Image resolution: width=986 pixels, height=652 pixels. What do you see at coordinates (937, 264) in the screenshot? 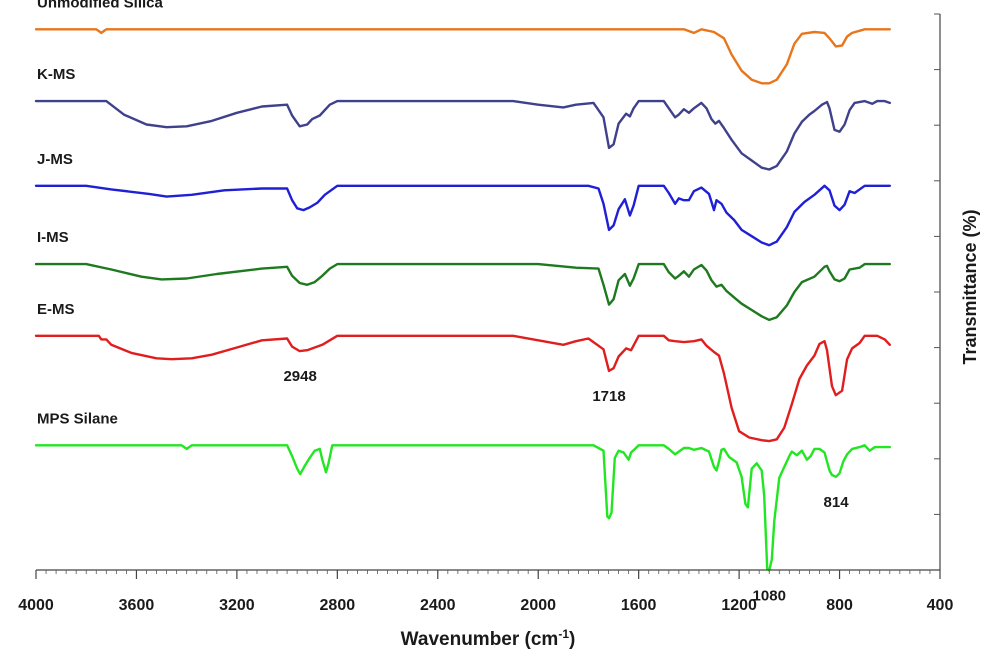
I see `y-axis-ticks` at bounding box center [937, 264].